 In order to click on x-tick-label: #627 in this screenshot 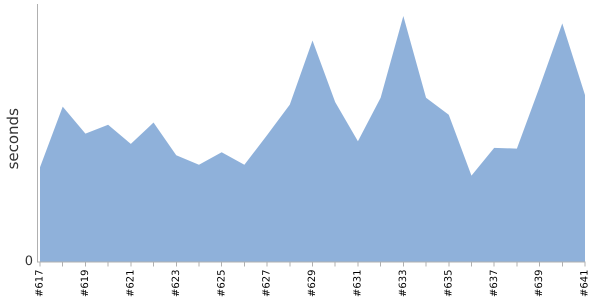, I will do `click(267, 284)`.